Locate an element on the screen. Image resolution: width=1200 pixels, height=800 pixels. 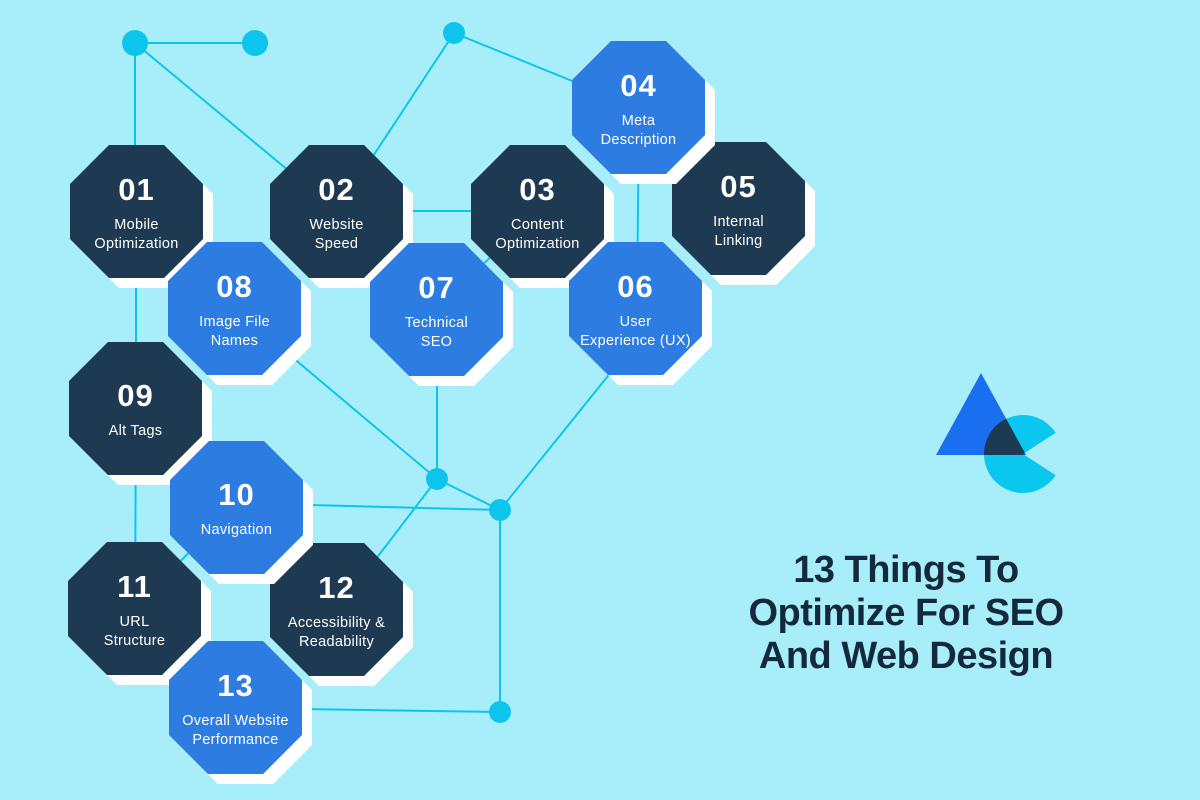
node-label: Image File Names is located at coordinates (234, 331).